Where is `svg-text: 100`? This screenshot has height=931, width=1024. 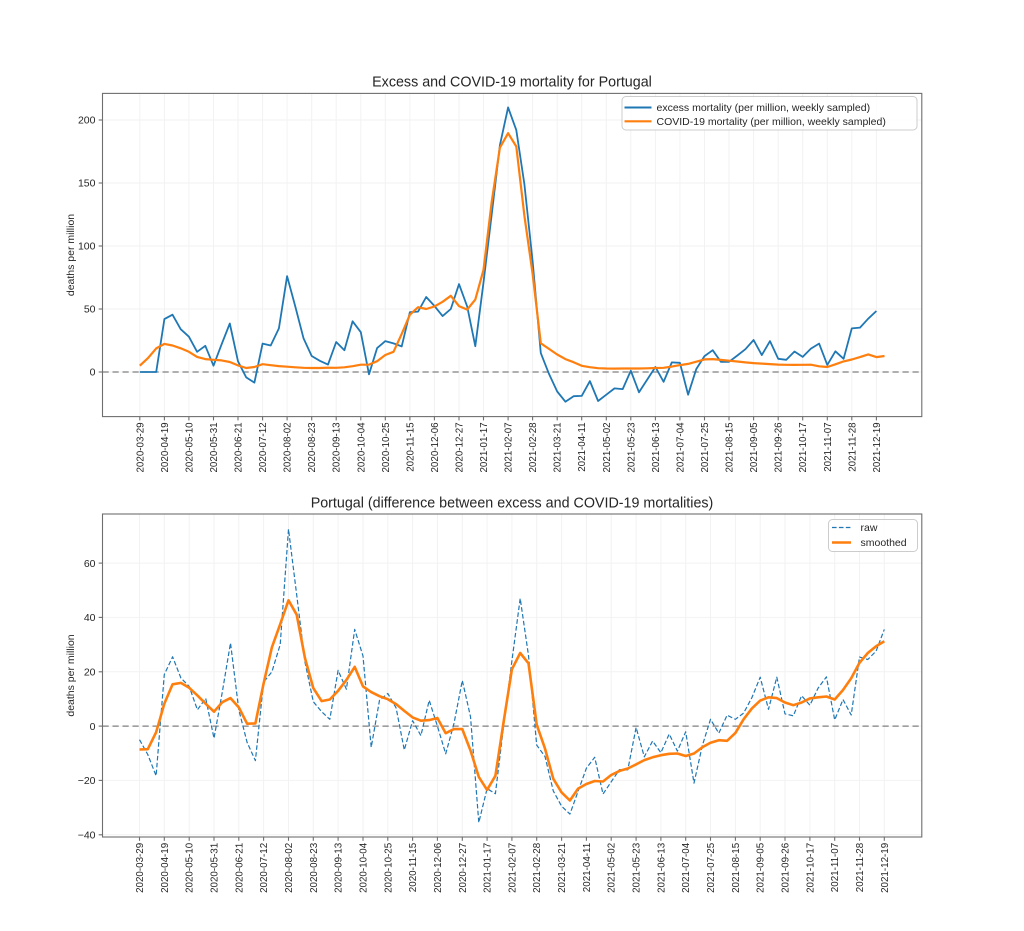 svg-text: 100 is located at coordinates (87, 247).